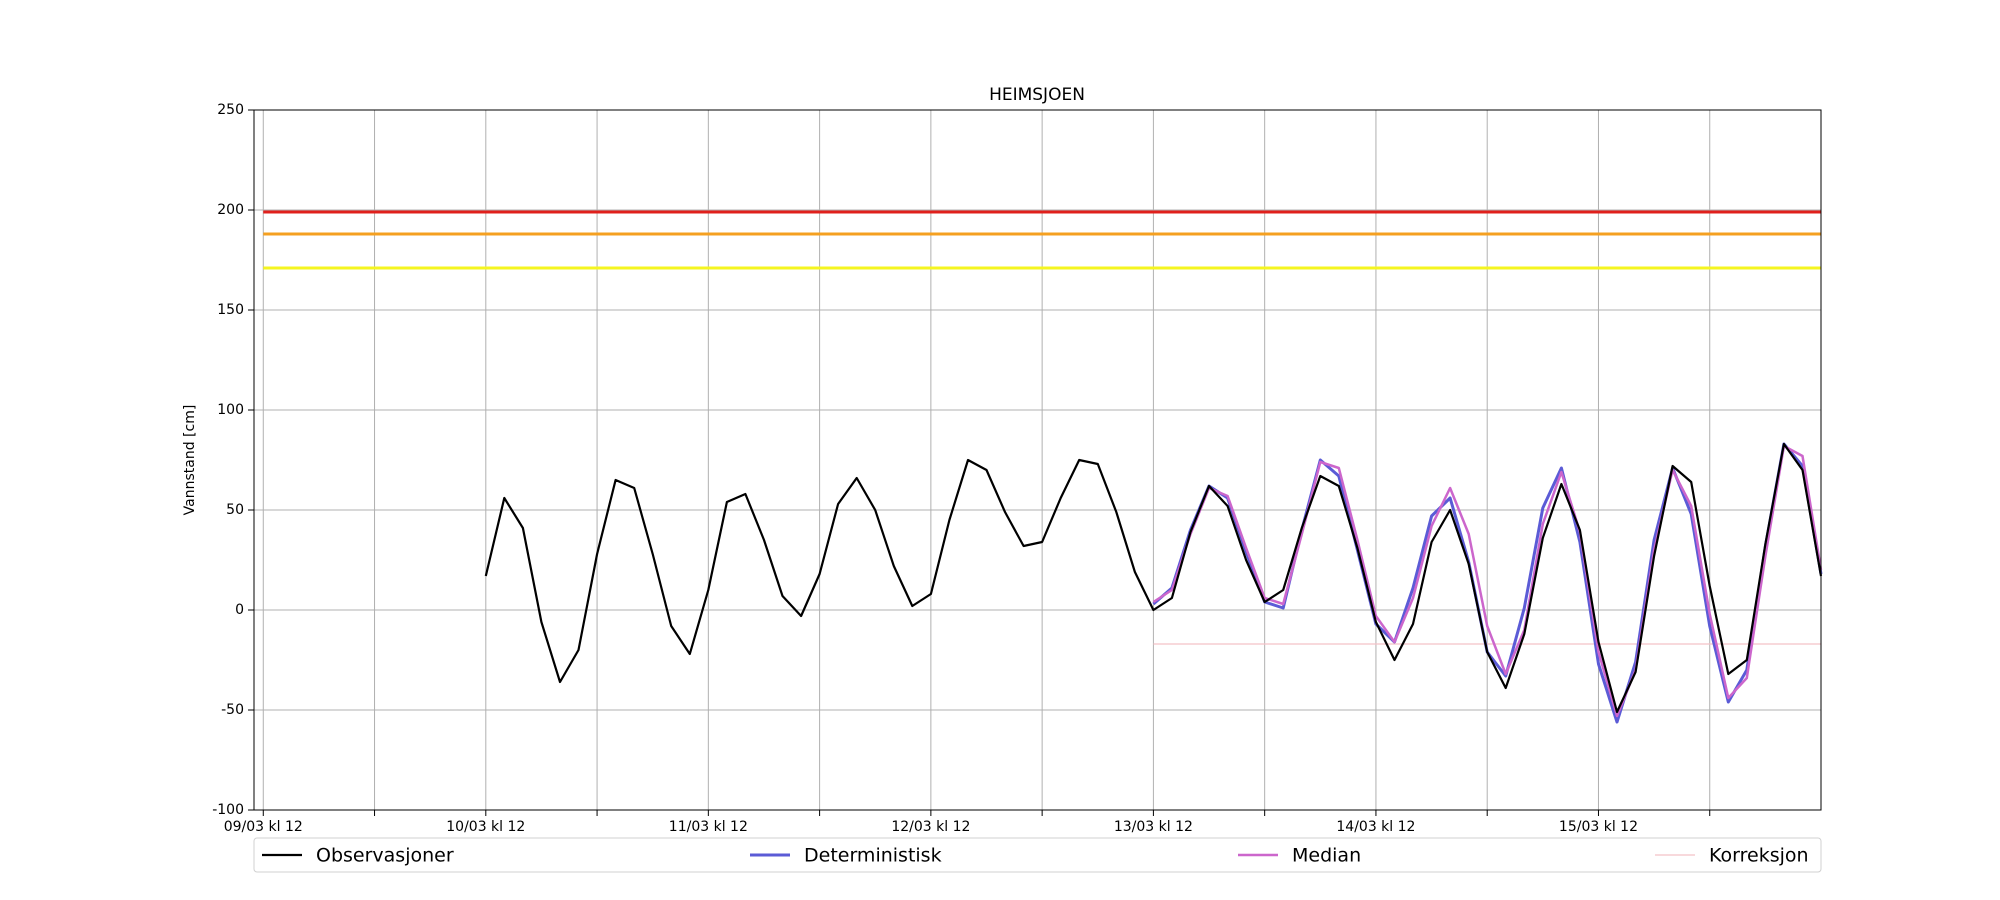 The image size is (2000, 900). What do you see at coordinates (1037, 855) in the screenshot?
I see `legend-box` at bounding box center [1037, 855].